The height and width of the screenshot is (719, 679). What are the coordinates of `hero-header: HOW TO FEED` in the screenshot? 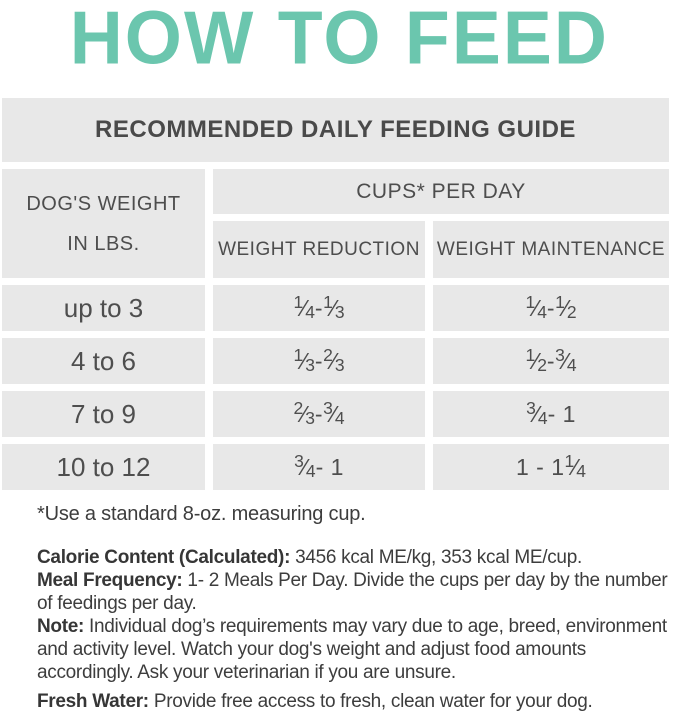 It's located at (339, 49).